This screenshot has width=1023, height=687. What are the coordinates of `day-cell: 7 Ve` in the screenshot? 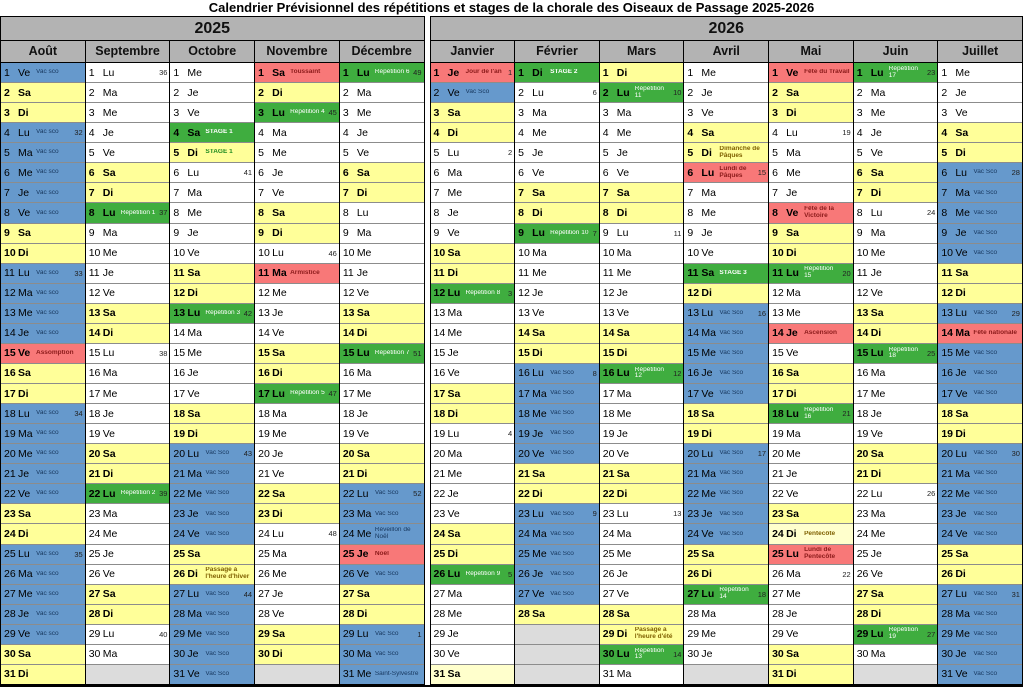 It's located at (297, 193).